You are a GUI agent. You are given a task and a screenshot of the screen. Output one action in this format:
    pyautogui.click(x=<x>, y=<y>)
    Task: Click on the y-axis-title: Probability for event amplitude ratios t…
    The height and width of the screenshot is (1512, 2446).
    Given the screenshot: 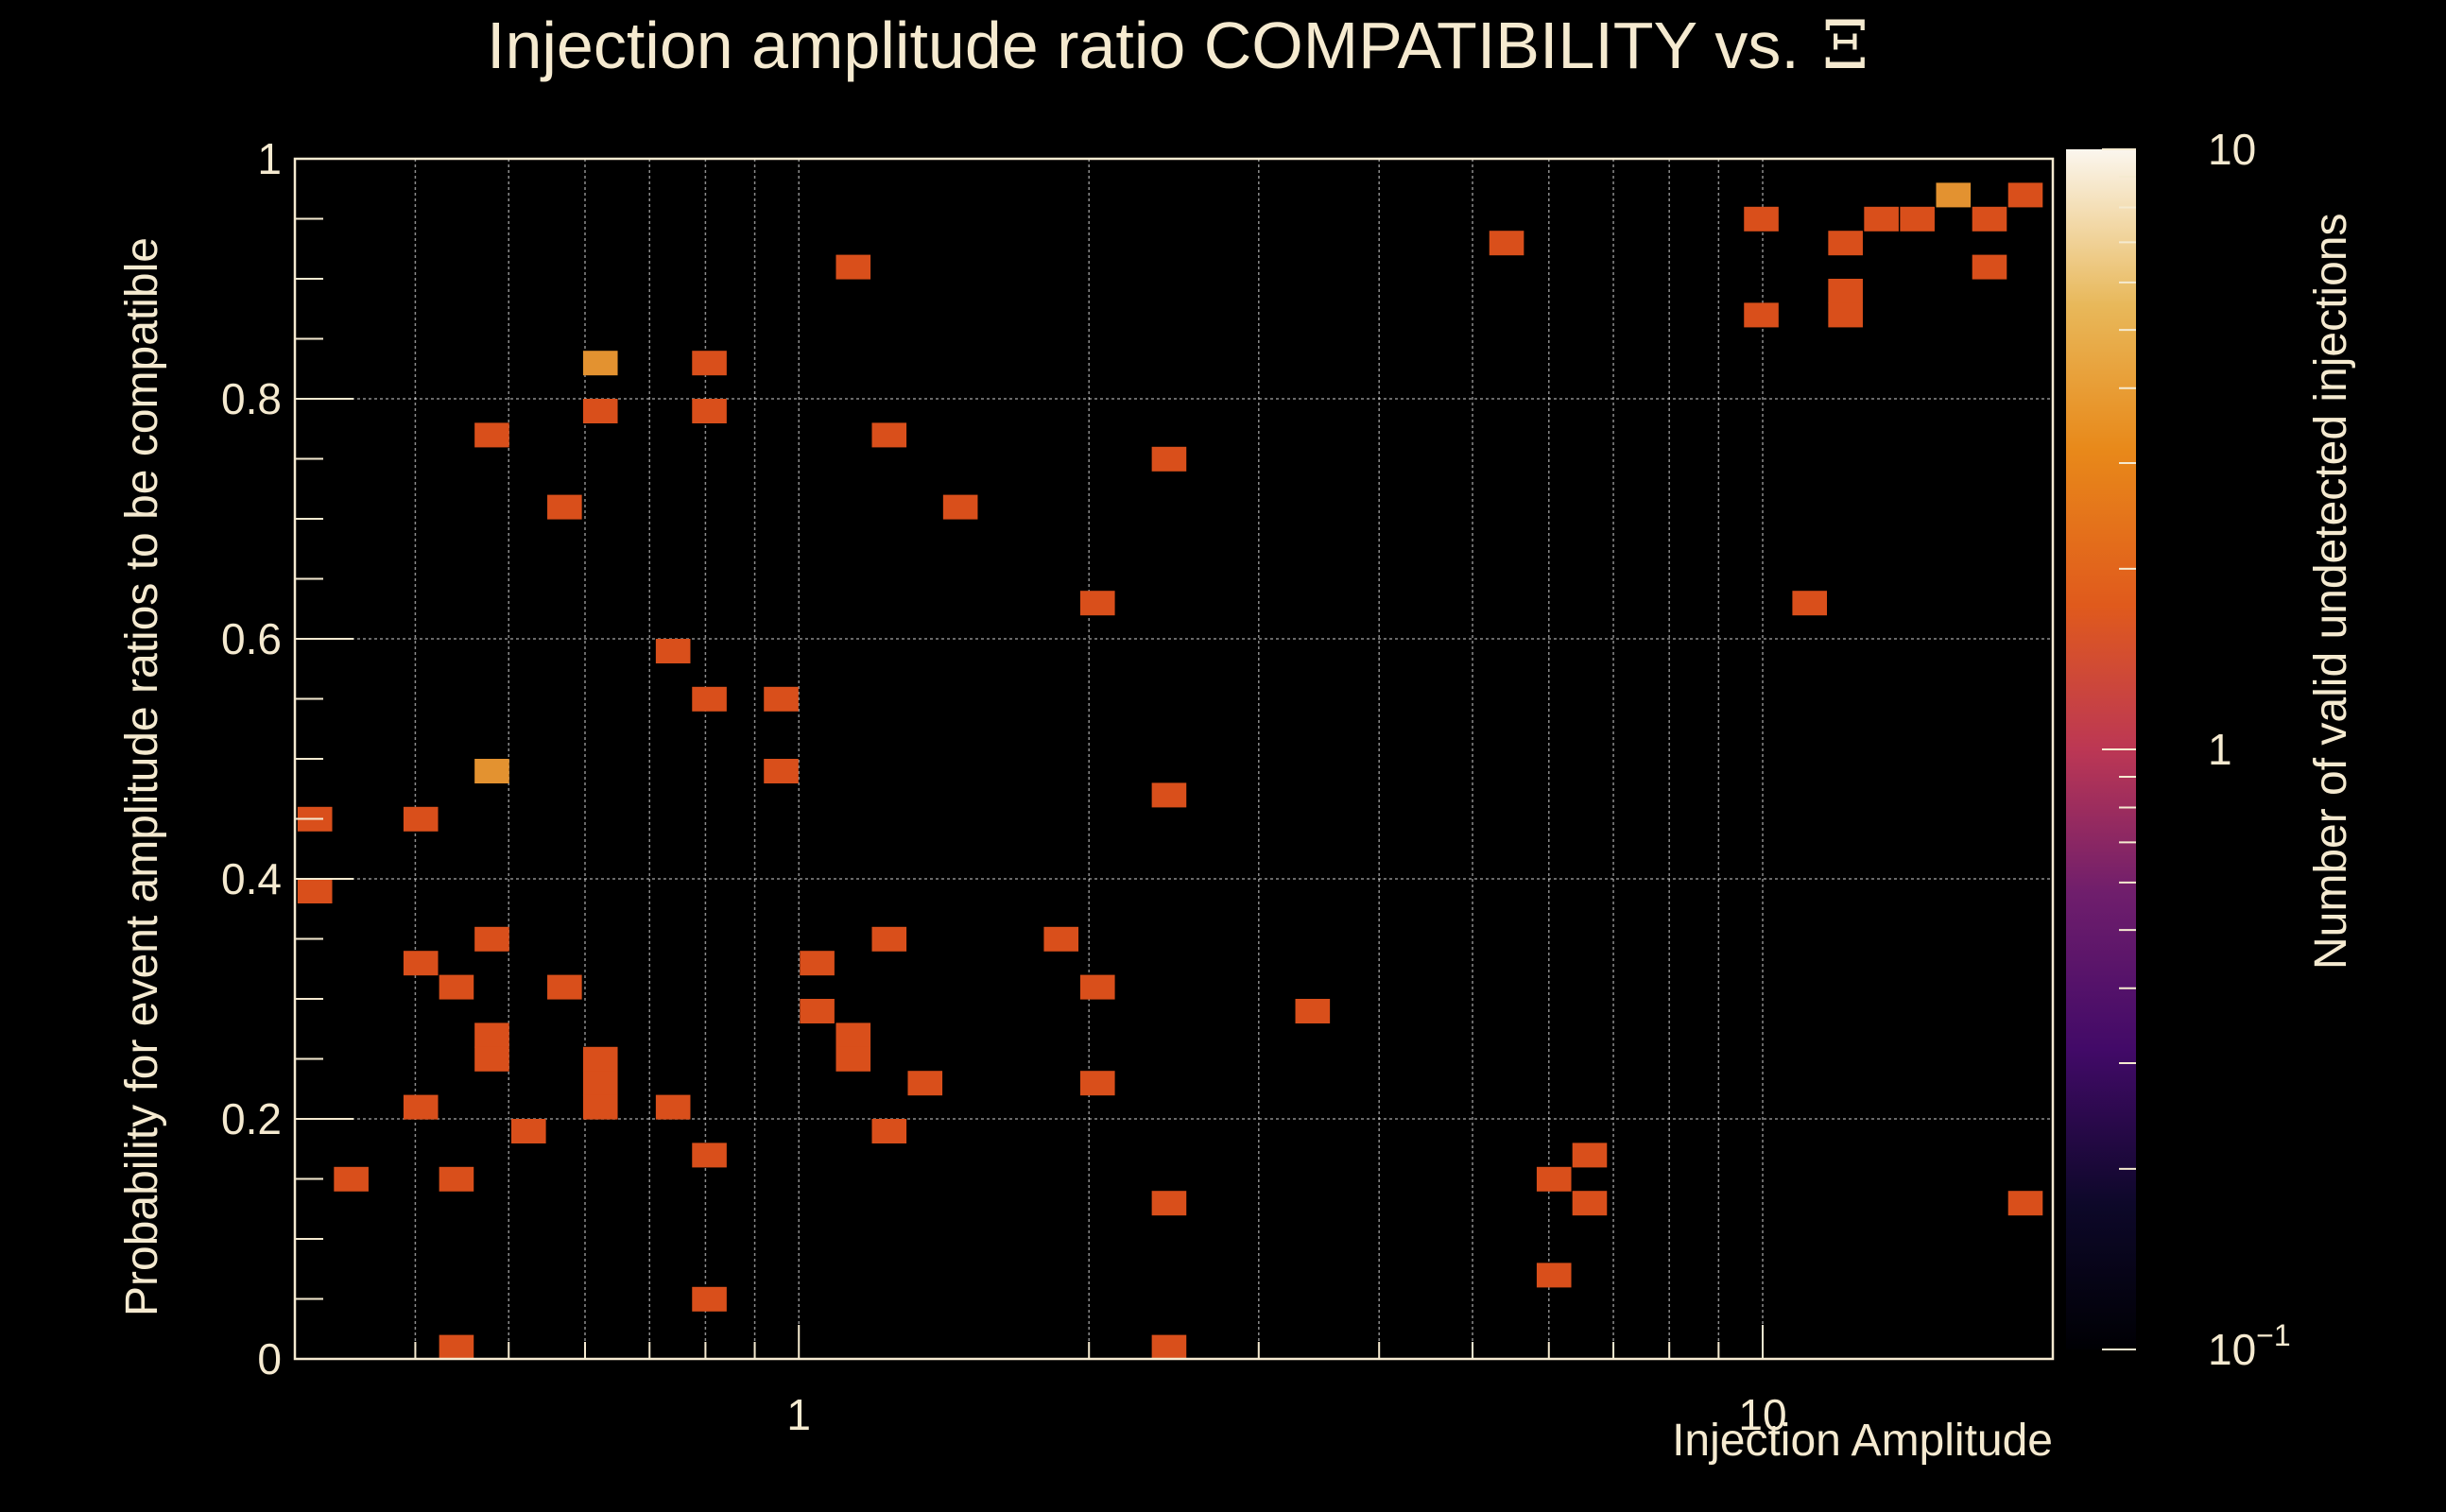 What is the action you would take?
    pyautogui.click(x=142, y=776)
    